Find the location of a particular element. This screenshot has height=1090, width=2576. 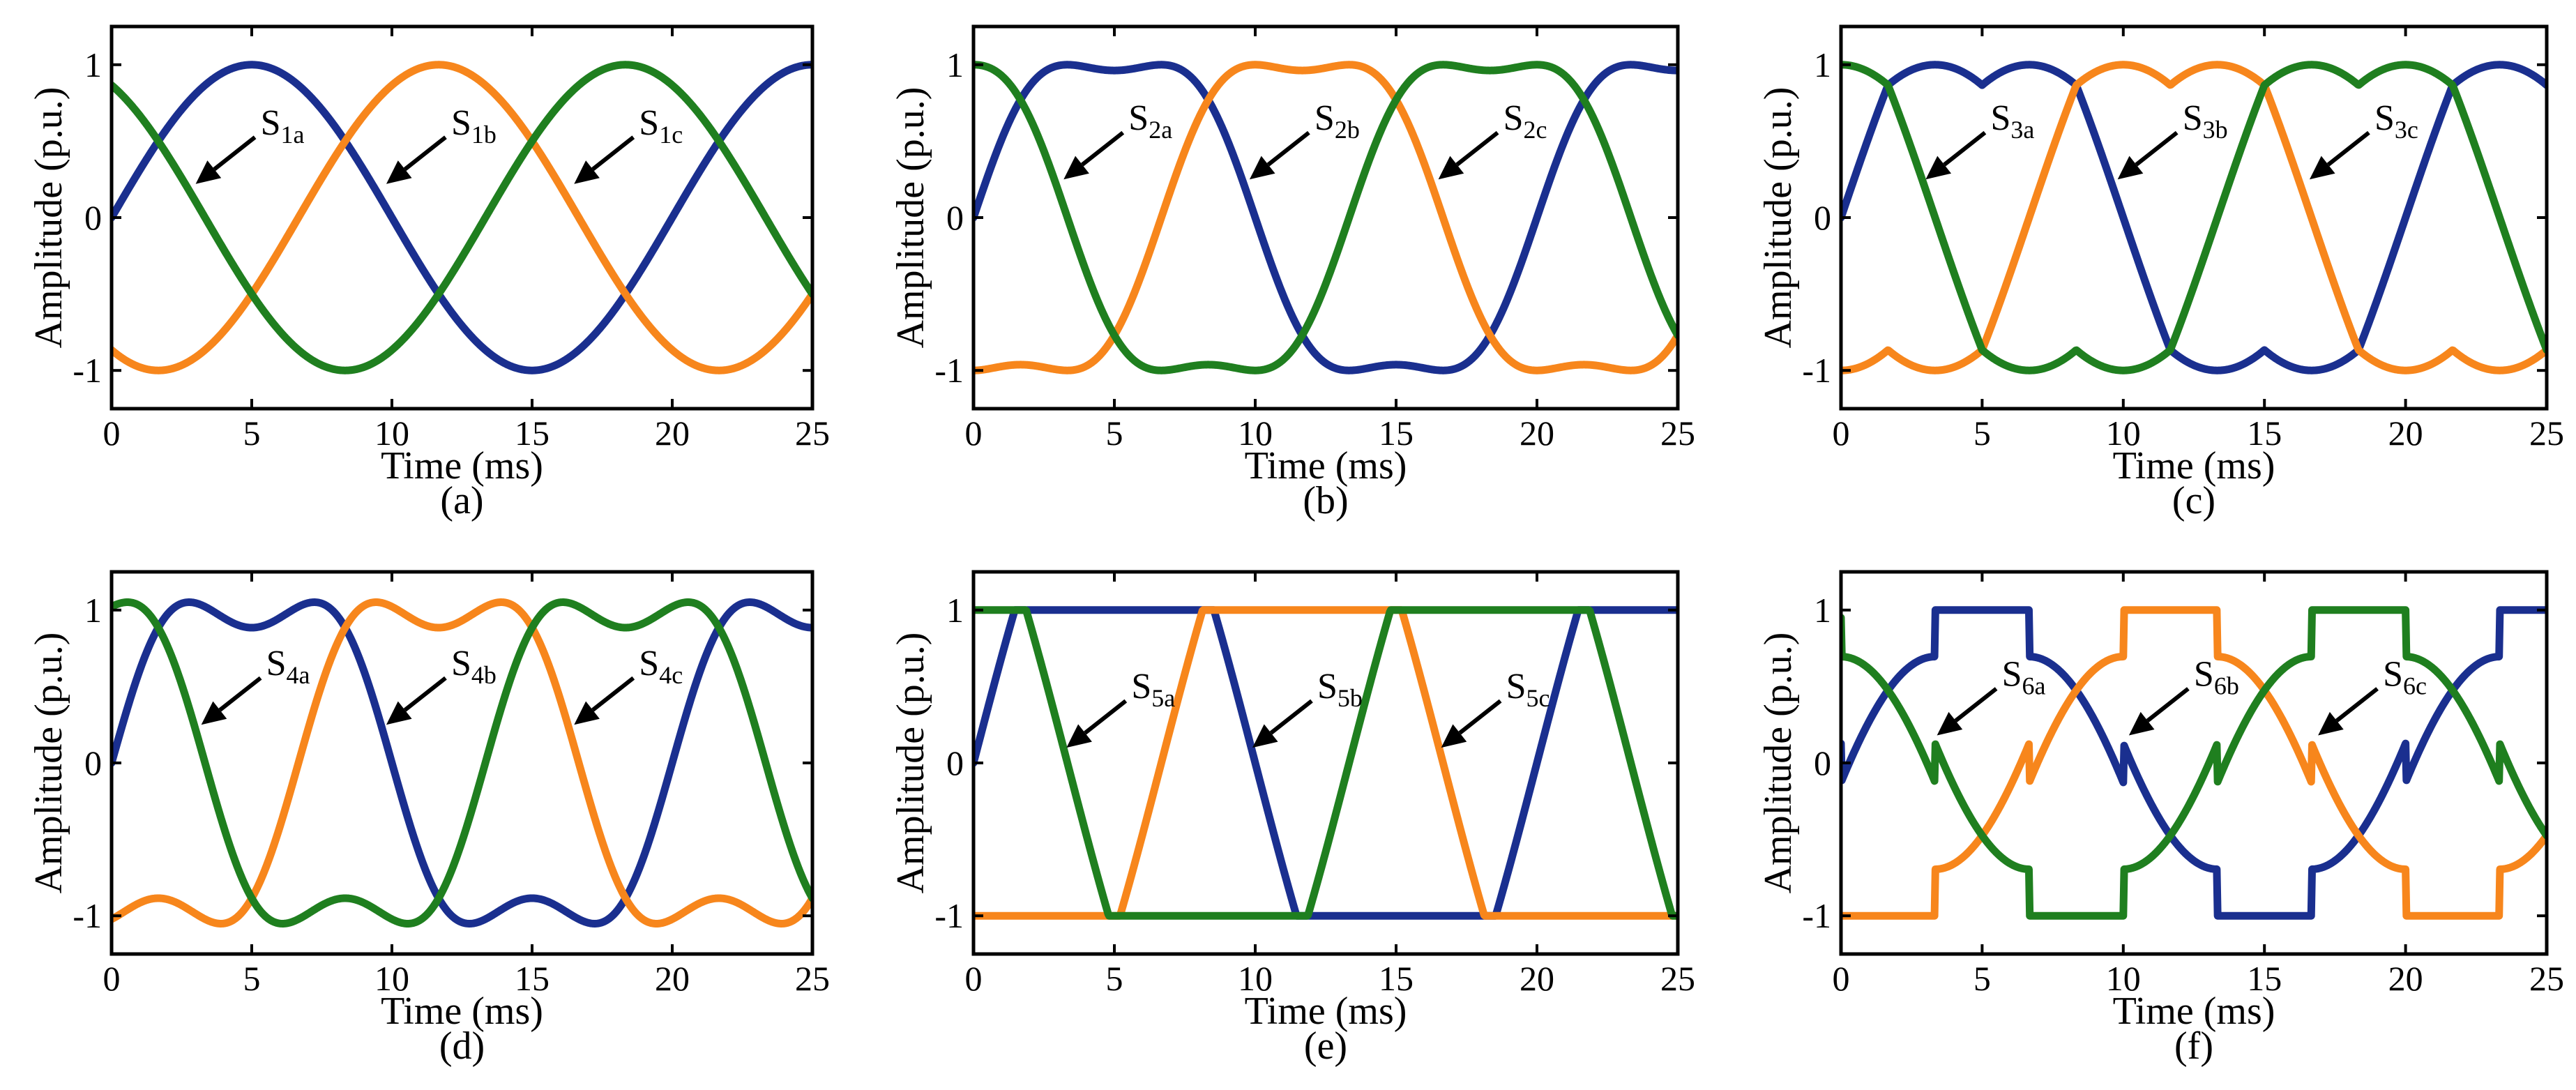

series-line-S1c is located at coordinates (462, 217).